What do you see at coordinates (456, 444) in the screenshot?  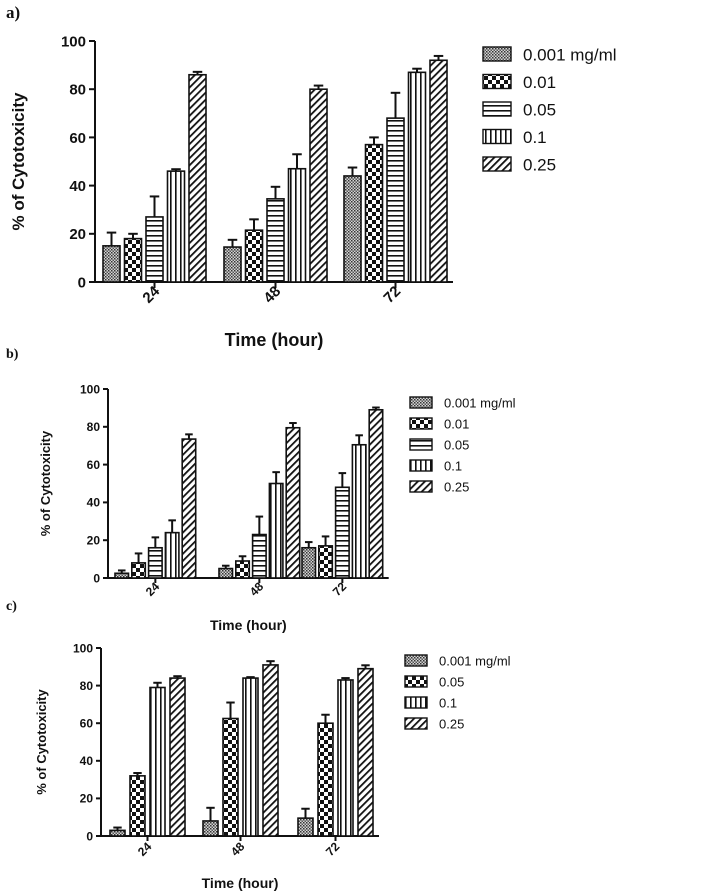 I see `legend-entry: 0.05` at bounding box center [456, 444].